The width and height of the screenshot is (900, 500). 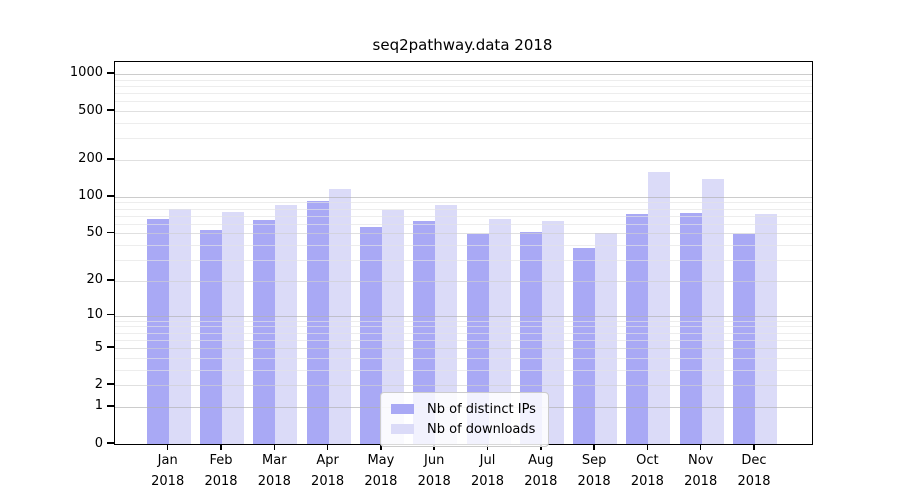 I want to click on x-tick-month: Mar, so click(x=274, y=460).